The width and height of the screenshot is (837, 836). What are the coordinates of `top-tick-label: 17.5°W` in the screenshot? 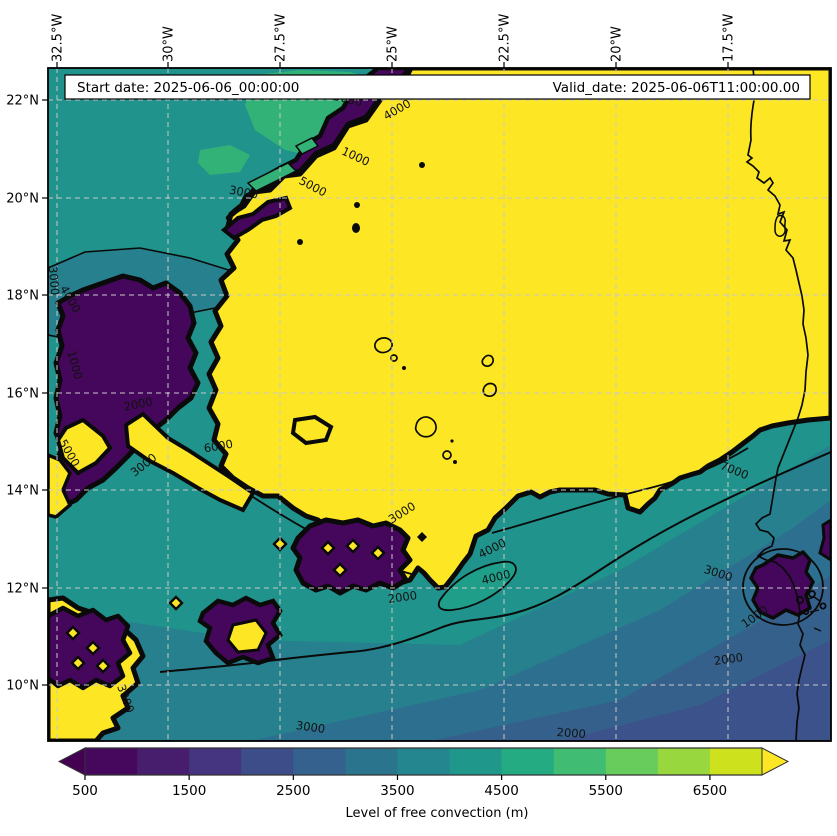 It's located at (729, 38).